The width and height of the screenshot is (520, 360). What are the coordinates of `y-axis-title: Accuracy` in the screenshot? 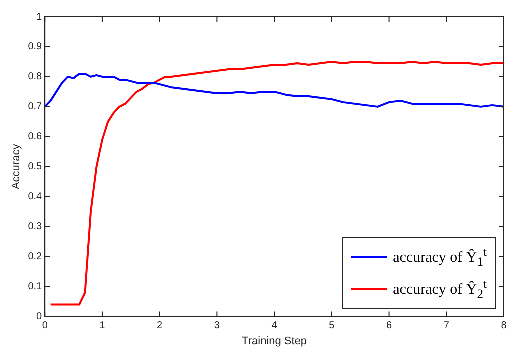 It's located at (16, 167).